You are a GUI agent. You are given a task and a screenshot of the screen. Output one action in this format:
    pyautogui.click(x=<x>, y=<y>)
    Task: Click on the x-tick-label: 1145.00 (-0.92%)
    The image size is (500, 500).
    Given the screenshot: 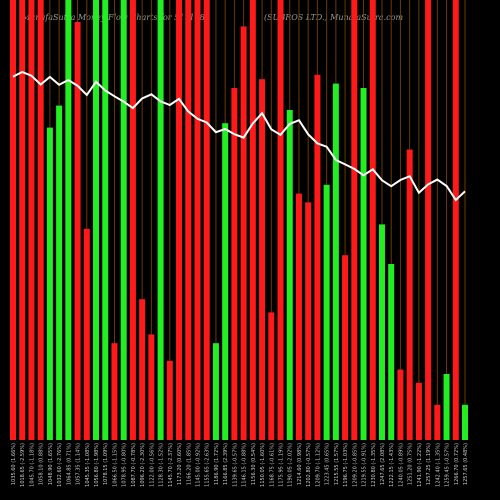 What is the action you would take?
    pyautogui.click(x=198, y=465)
    